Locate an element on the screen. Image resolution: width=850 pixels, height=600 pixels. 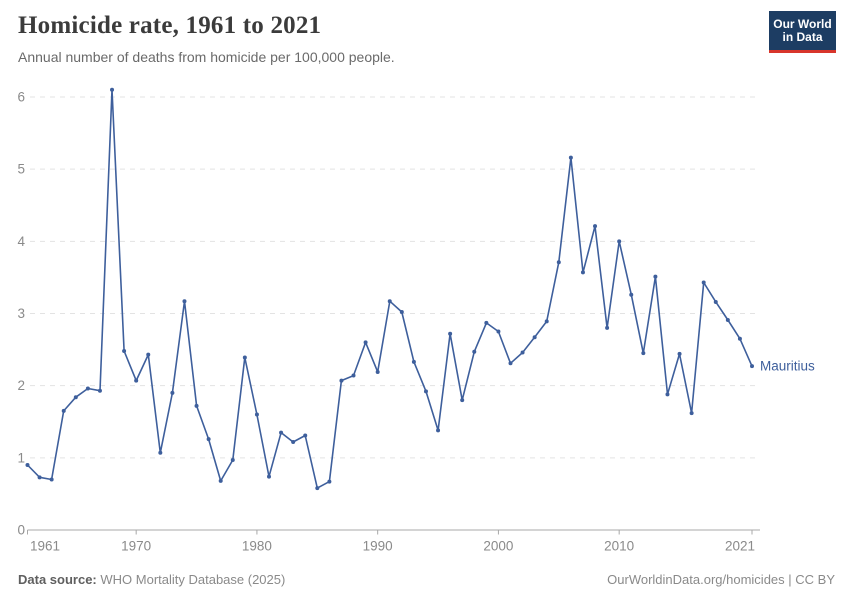
owid-logo: Our World in Data is located at coordinates (802, 32).